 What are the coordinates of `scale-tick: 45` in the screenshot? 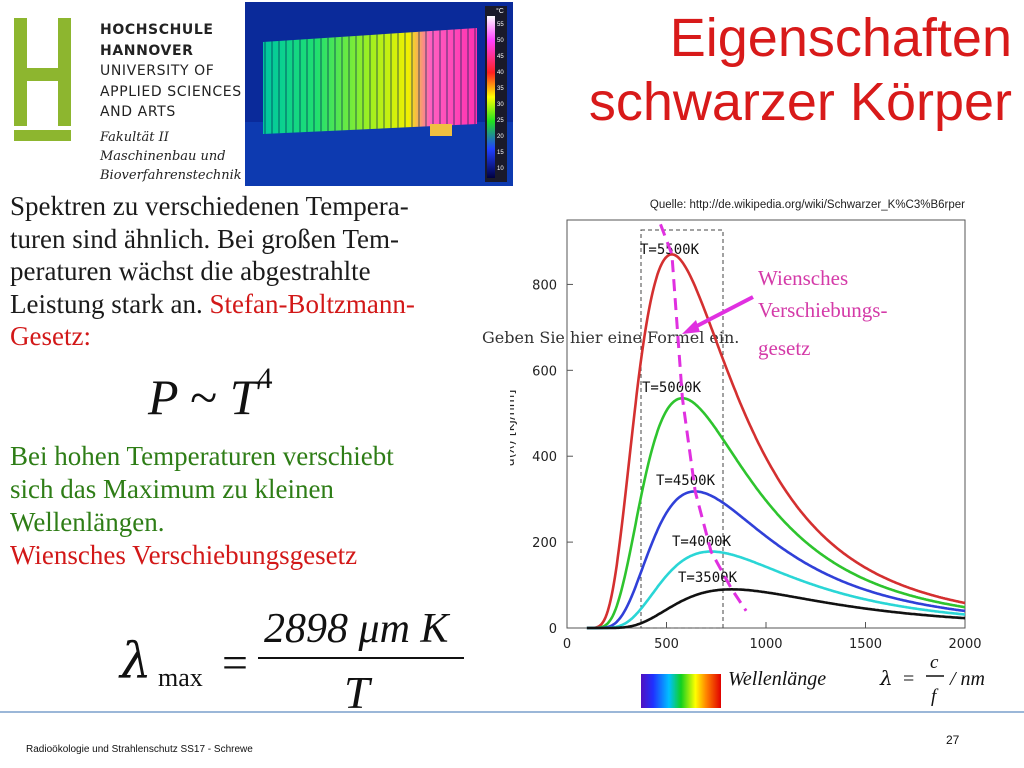 It's located at (500, 57).